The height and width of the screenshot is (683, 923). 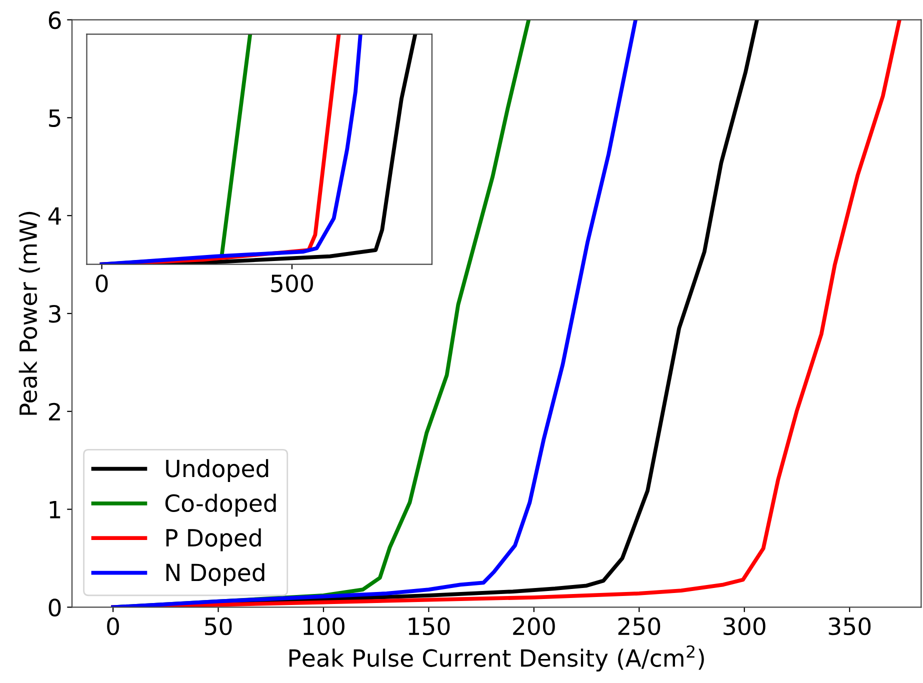 What do you see at coordinates (292, 283) in the screenshot?
I see `x-tick-label: 500` at bounding box center [292, 283].